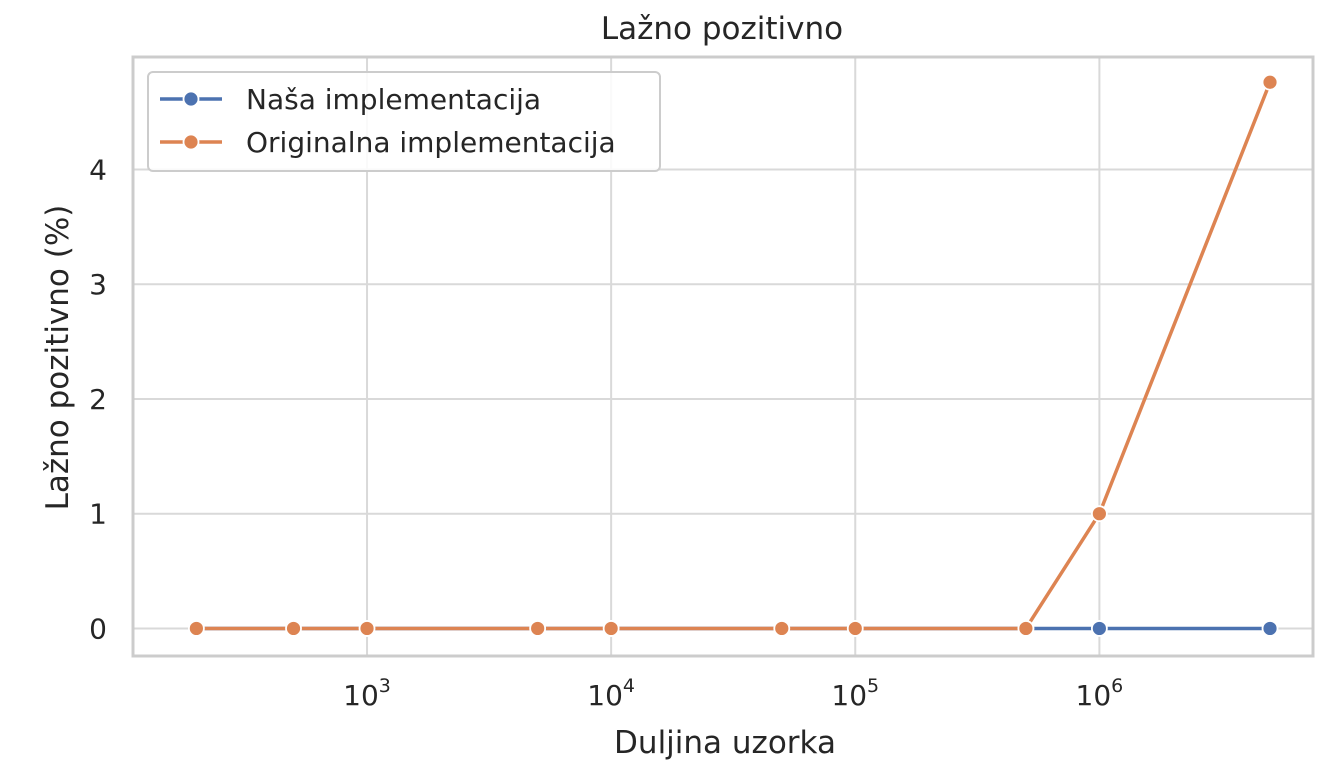 The width and height of the screenshot is (1336, 779). I want to click on x-tick-exponent: 3, so click(385, 686).